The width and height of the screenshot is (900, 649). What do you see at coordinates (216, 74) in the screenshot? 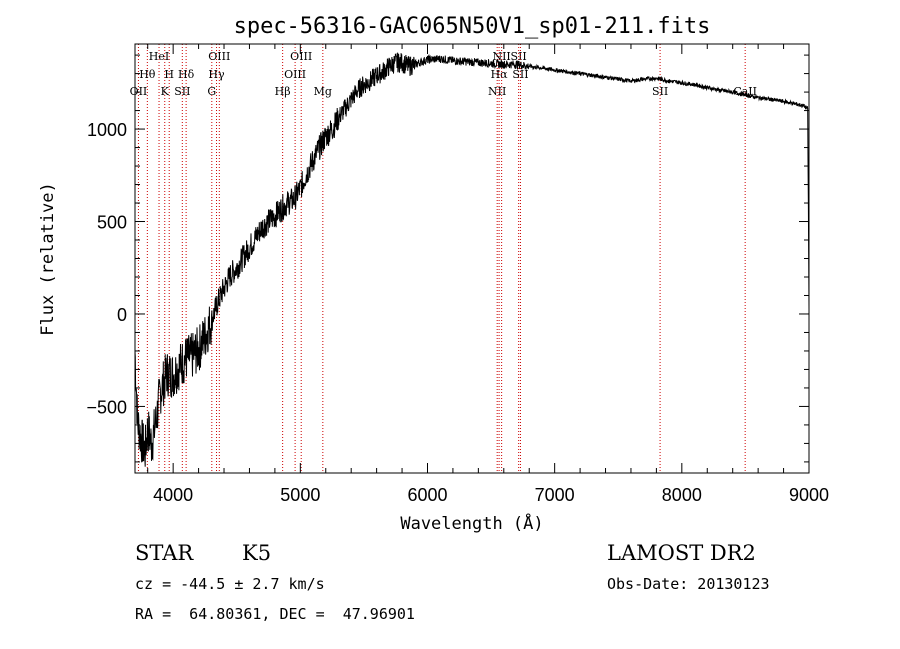
I see `spectral-line-label: Hγ` at bounding box center [216, 74].